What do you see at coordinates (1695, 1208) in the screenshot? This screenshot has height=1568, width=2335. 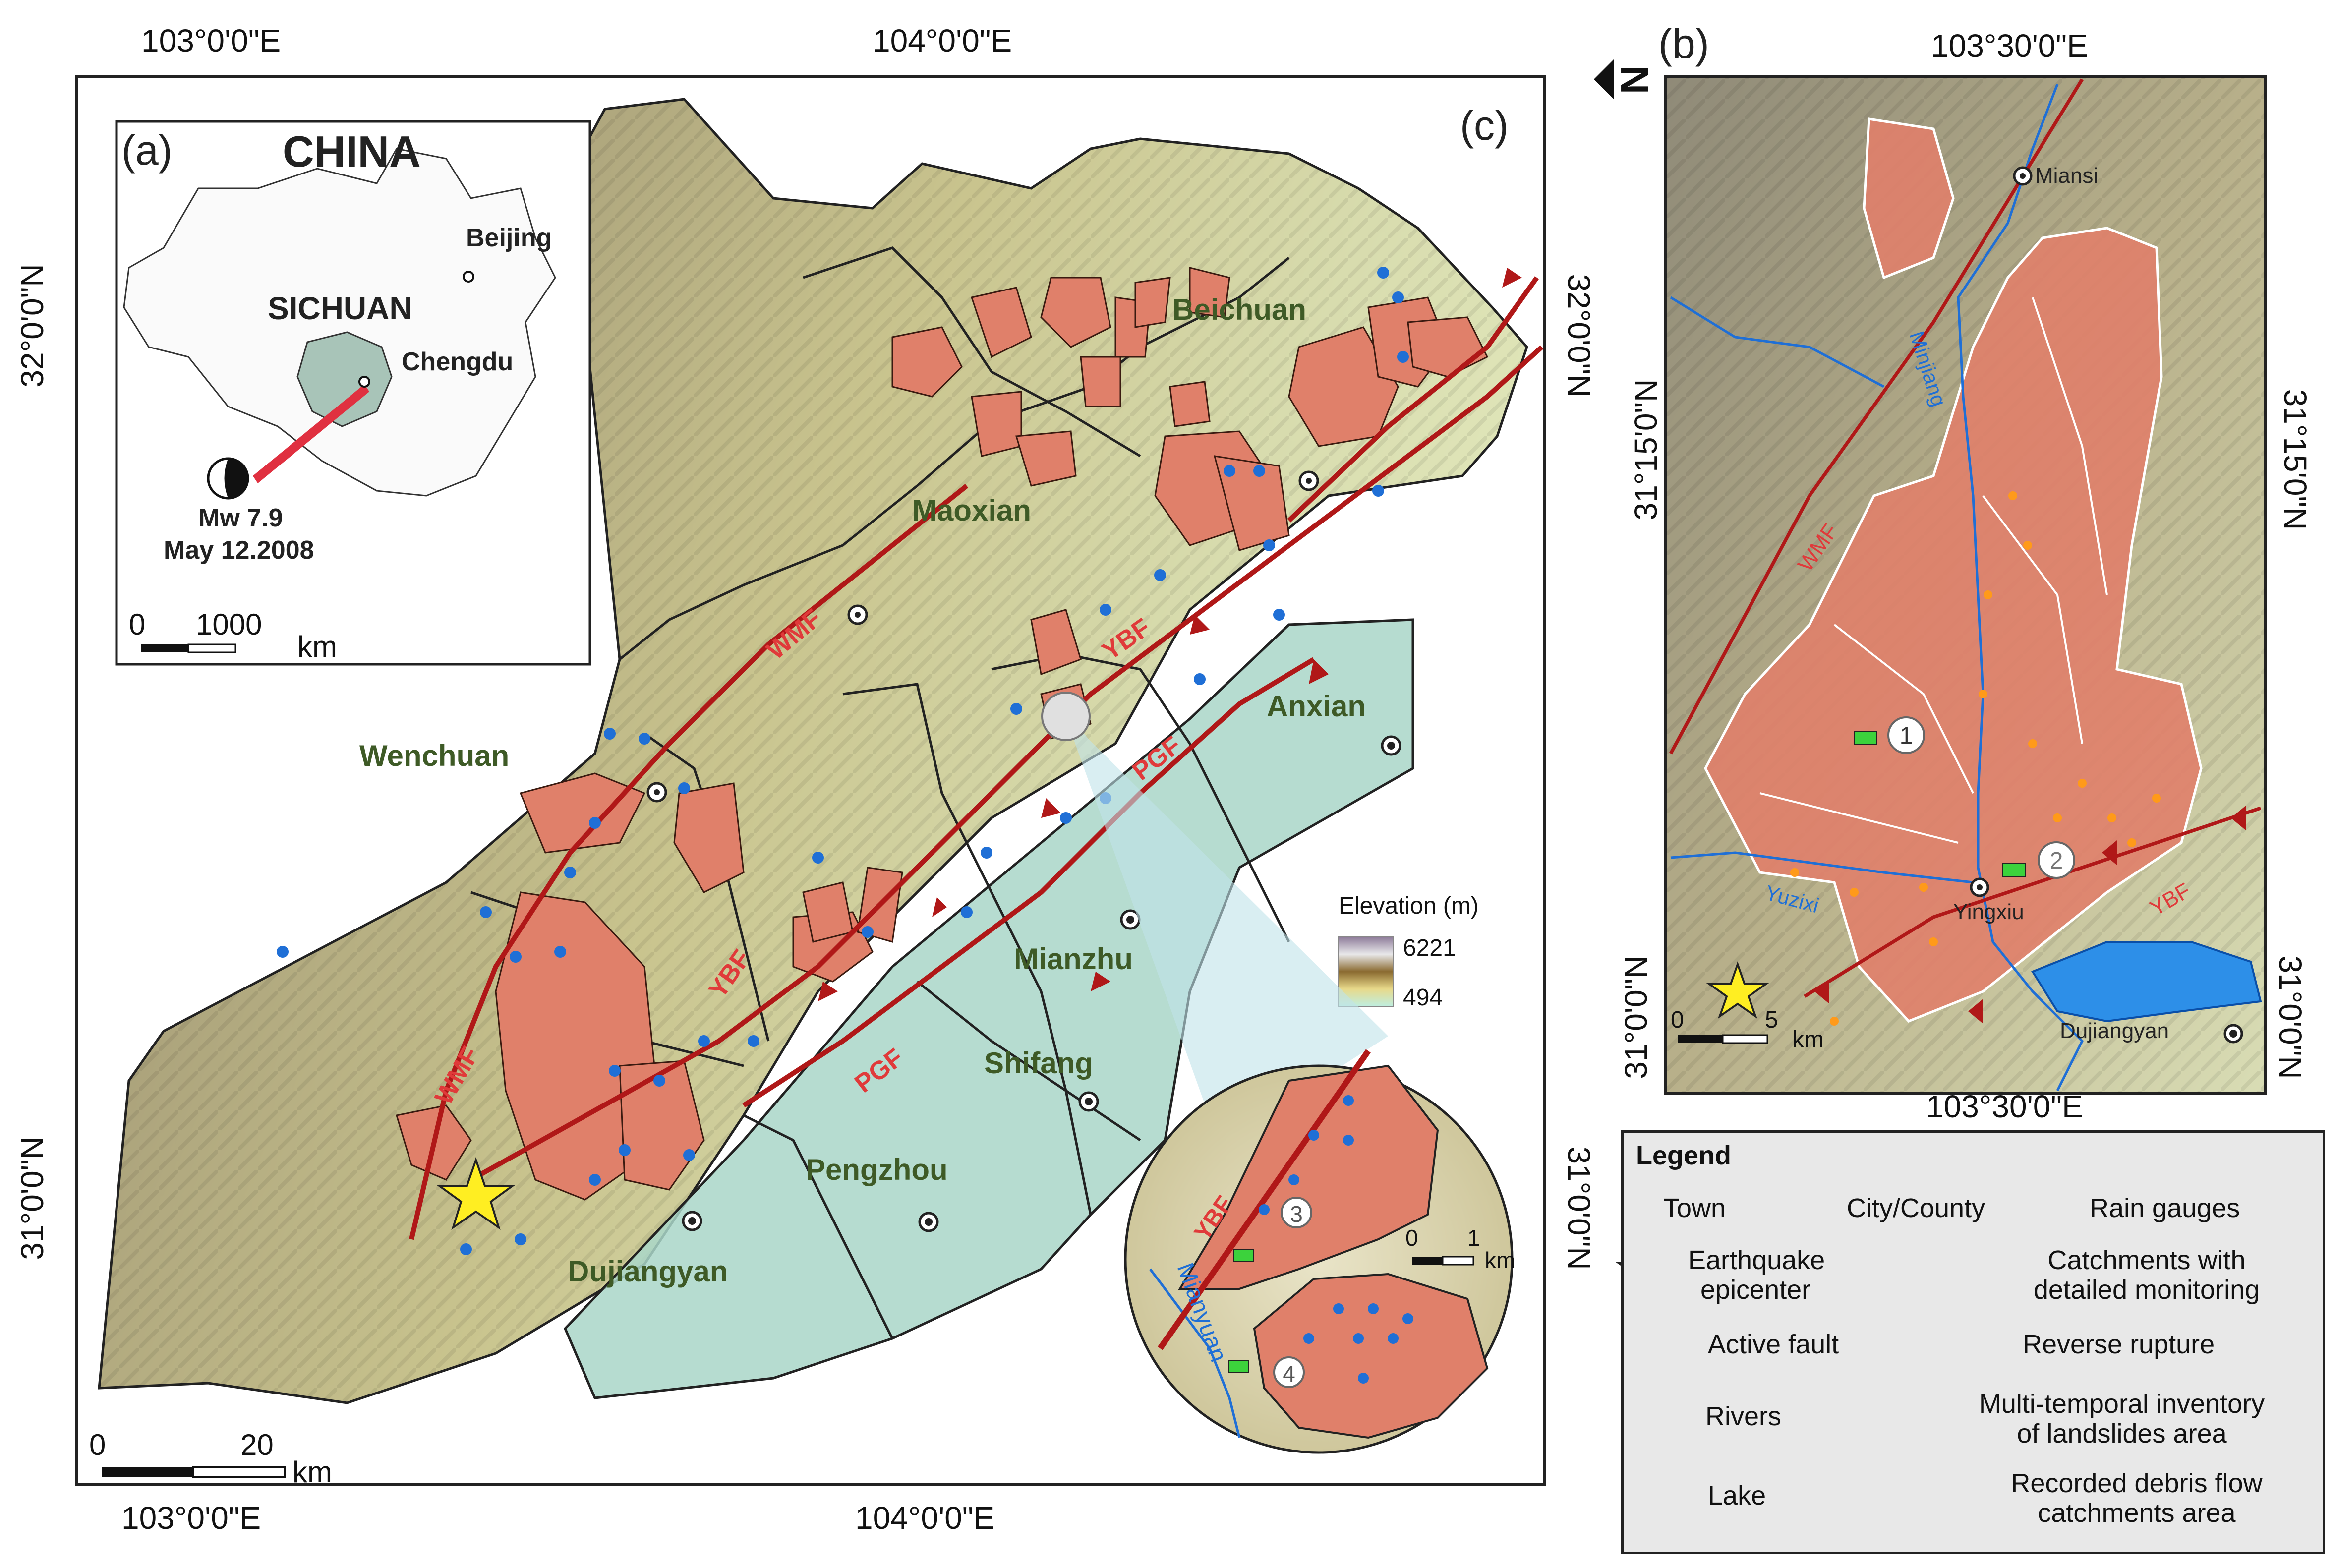 I see `legend-town: Town` at bounding box center [1695, 1208].